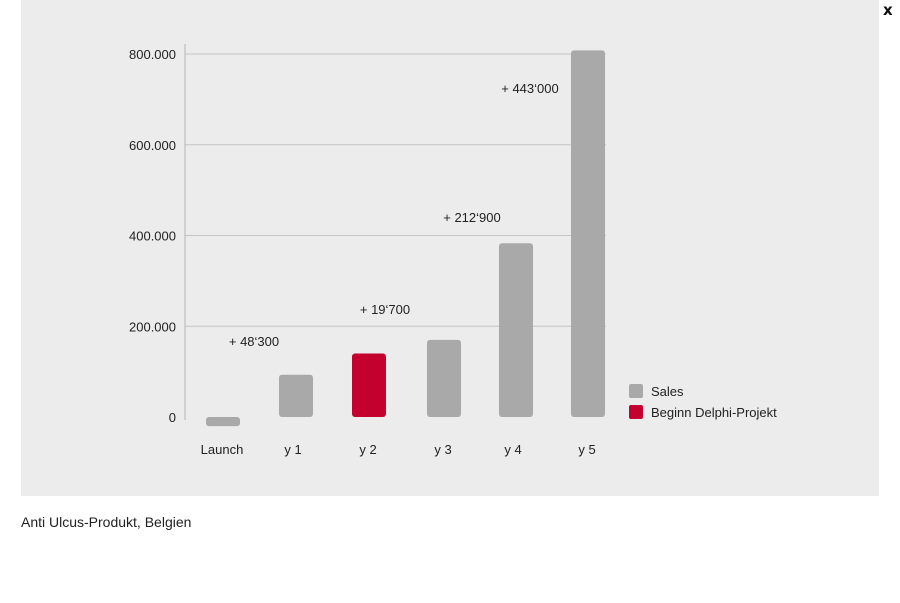 The width and height of the screenshot is (900, 603). Describe the element at coordinates (152, 145) in the screenshot. I see `y-tick-label: 600.000` at that location.